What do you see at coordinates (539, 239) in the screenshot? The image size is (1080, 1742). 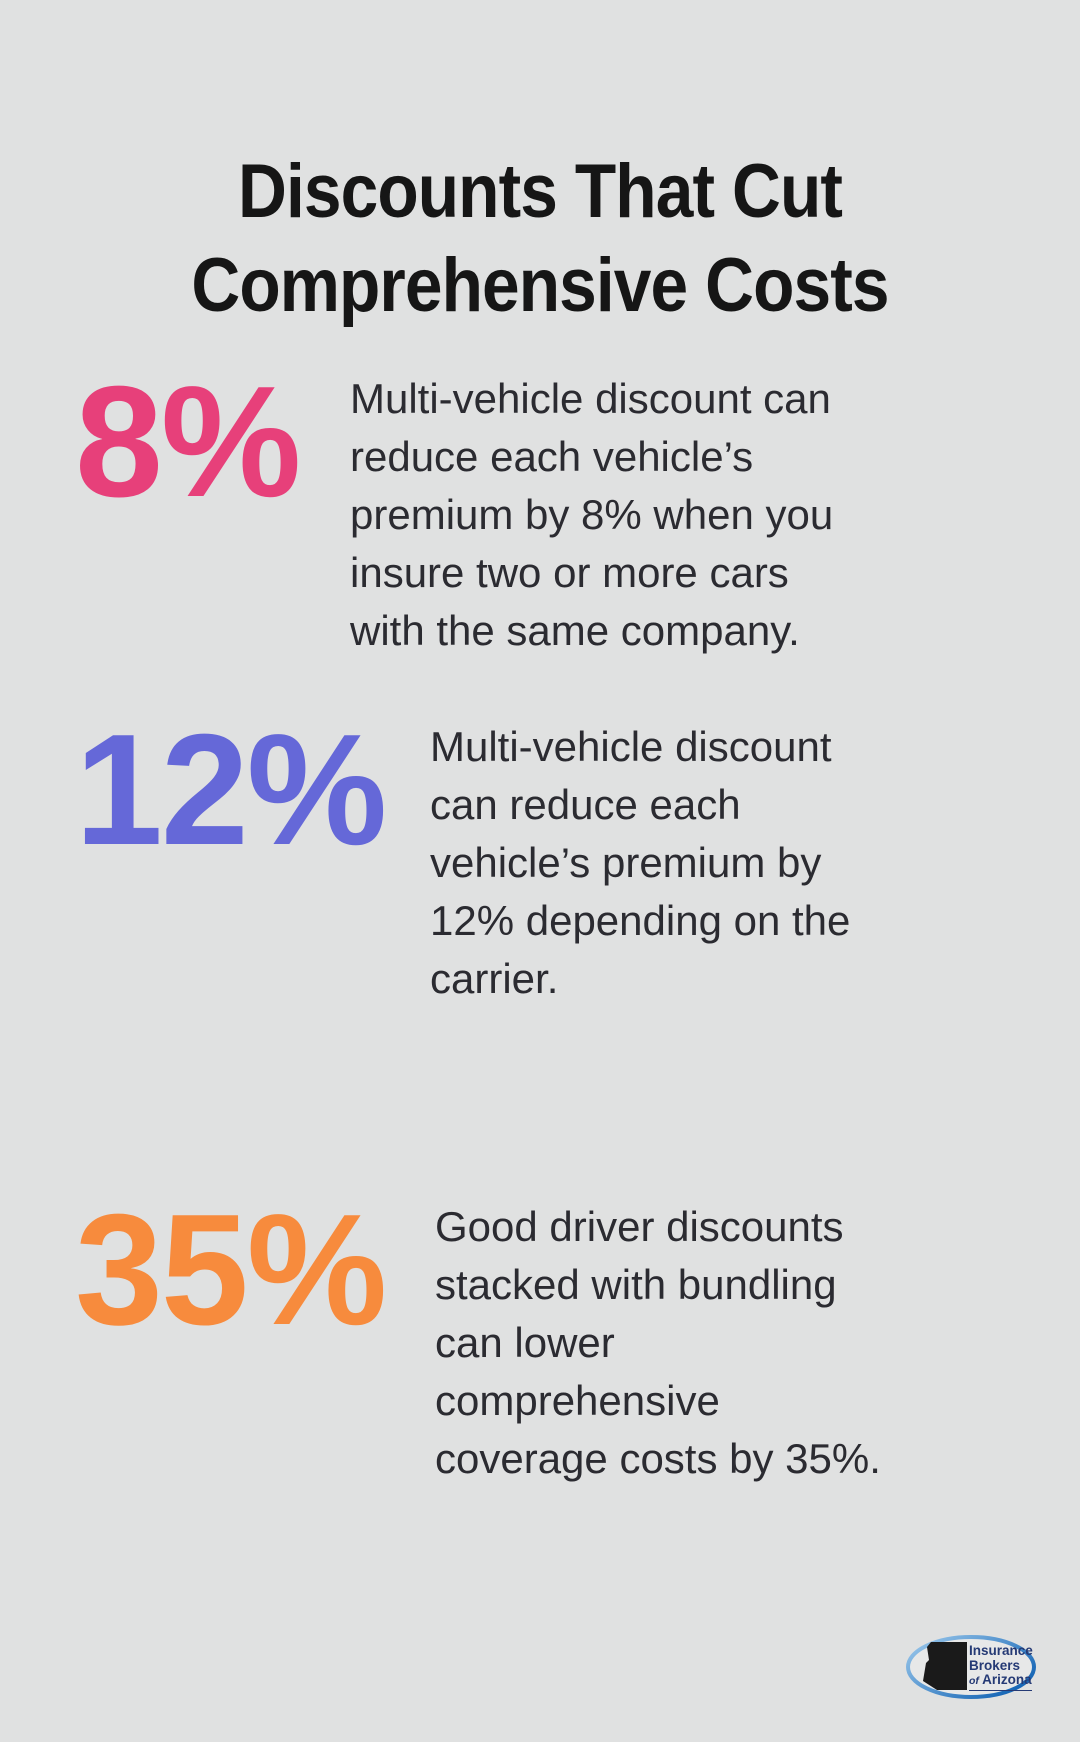 I see `page-title: Discounts That Cut Comprehensive Costs` at bounding box center [539, 239].